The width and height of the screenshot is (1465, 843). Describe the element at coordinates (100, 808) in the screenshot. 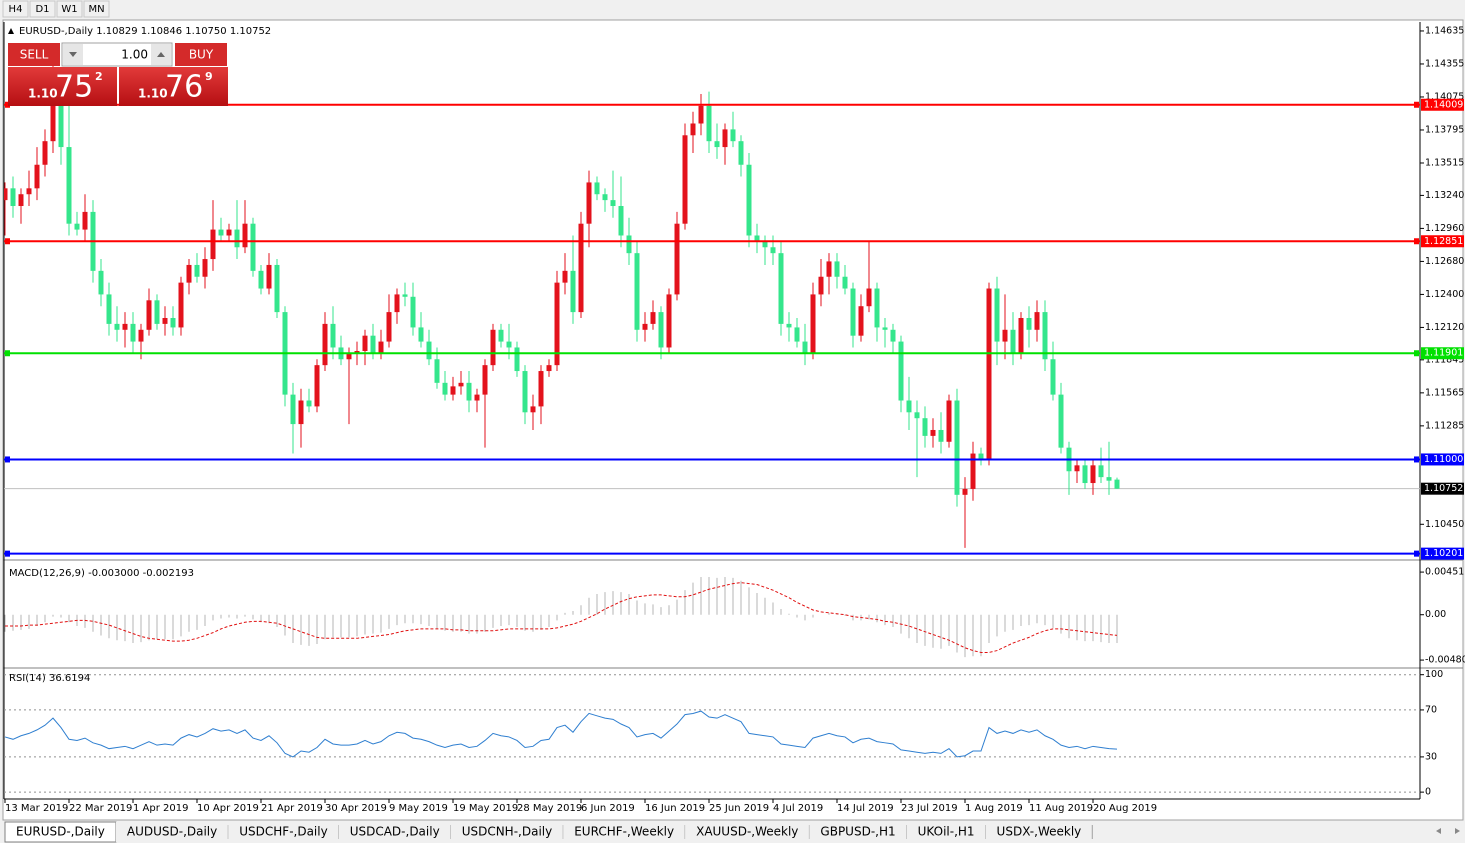

I see `x-tick-label: 22 Mar 2019` at that location.